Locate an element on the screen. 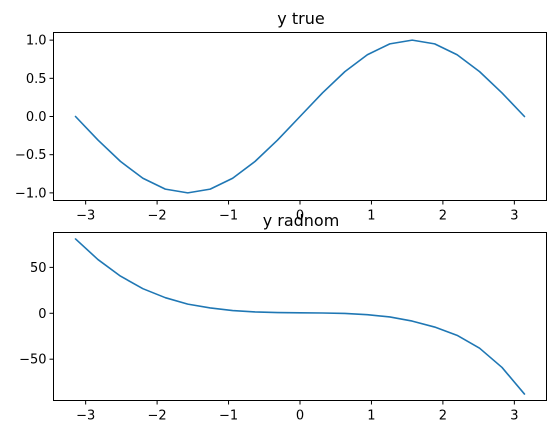  y-tick-label: −0.5 is located at coordinates (31, 155).